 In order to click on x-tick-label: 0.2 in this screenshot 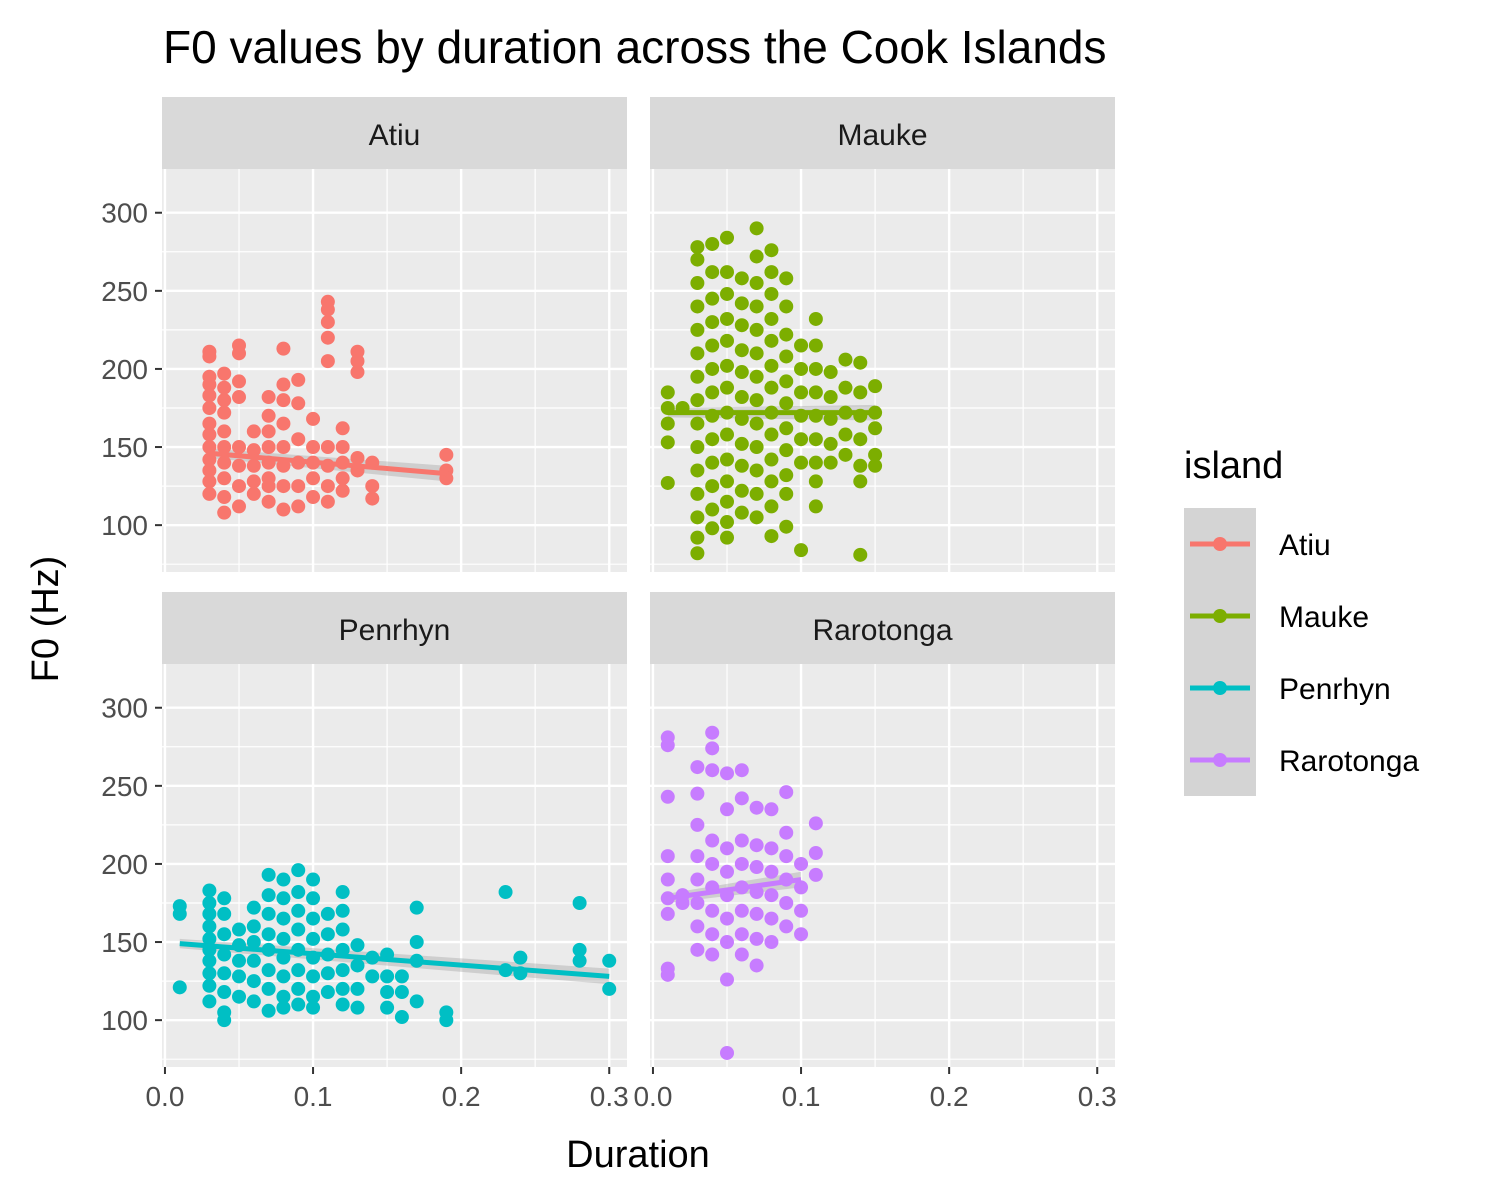, I will do `click(461, 1096)`.